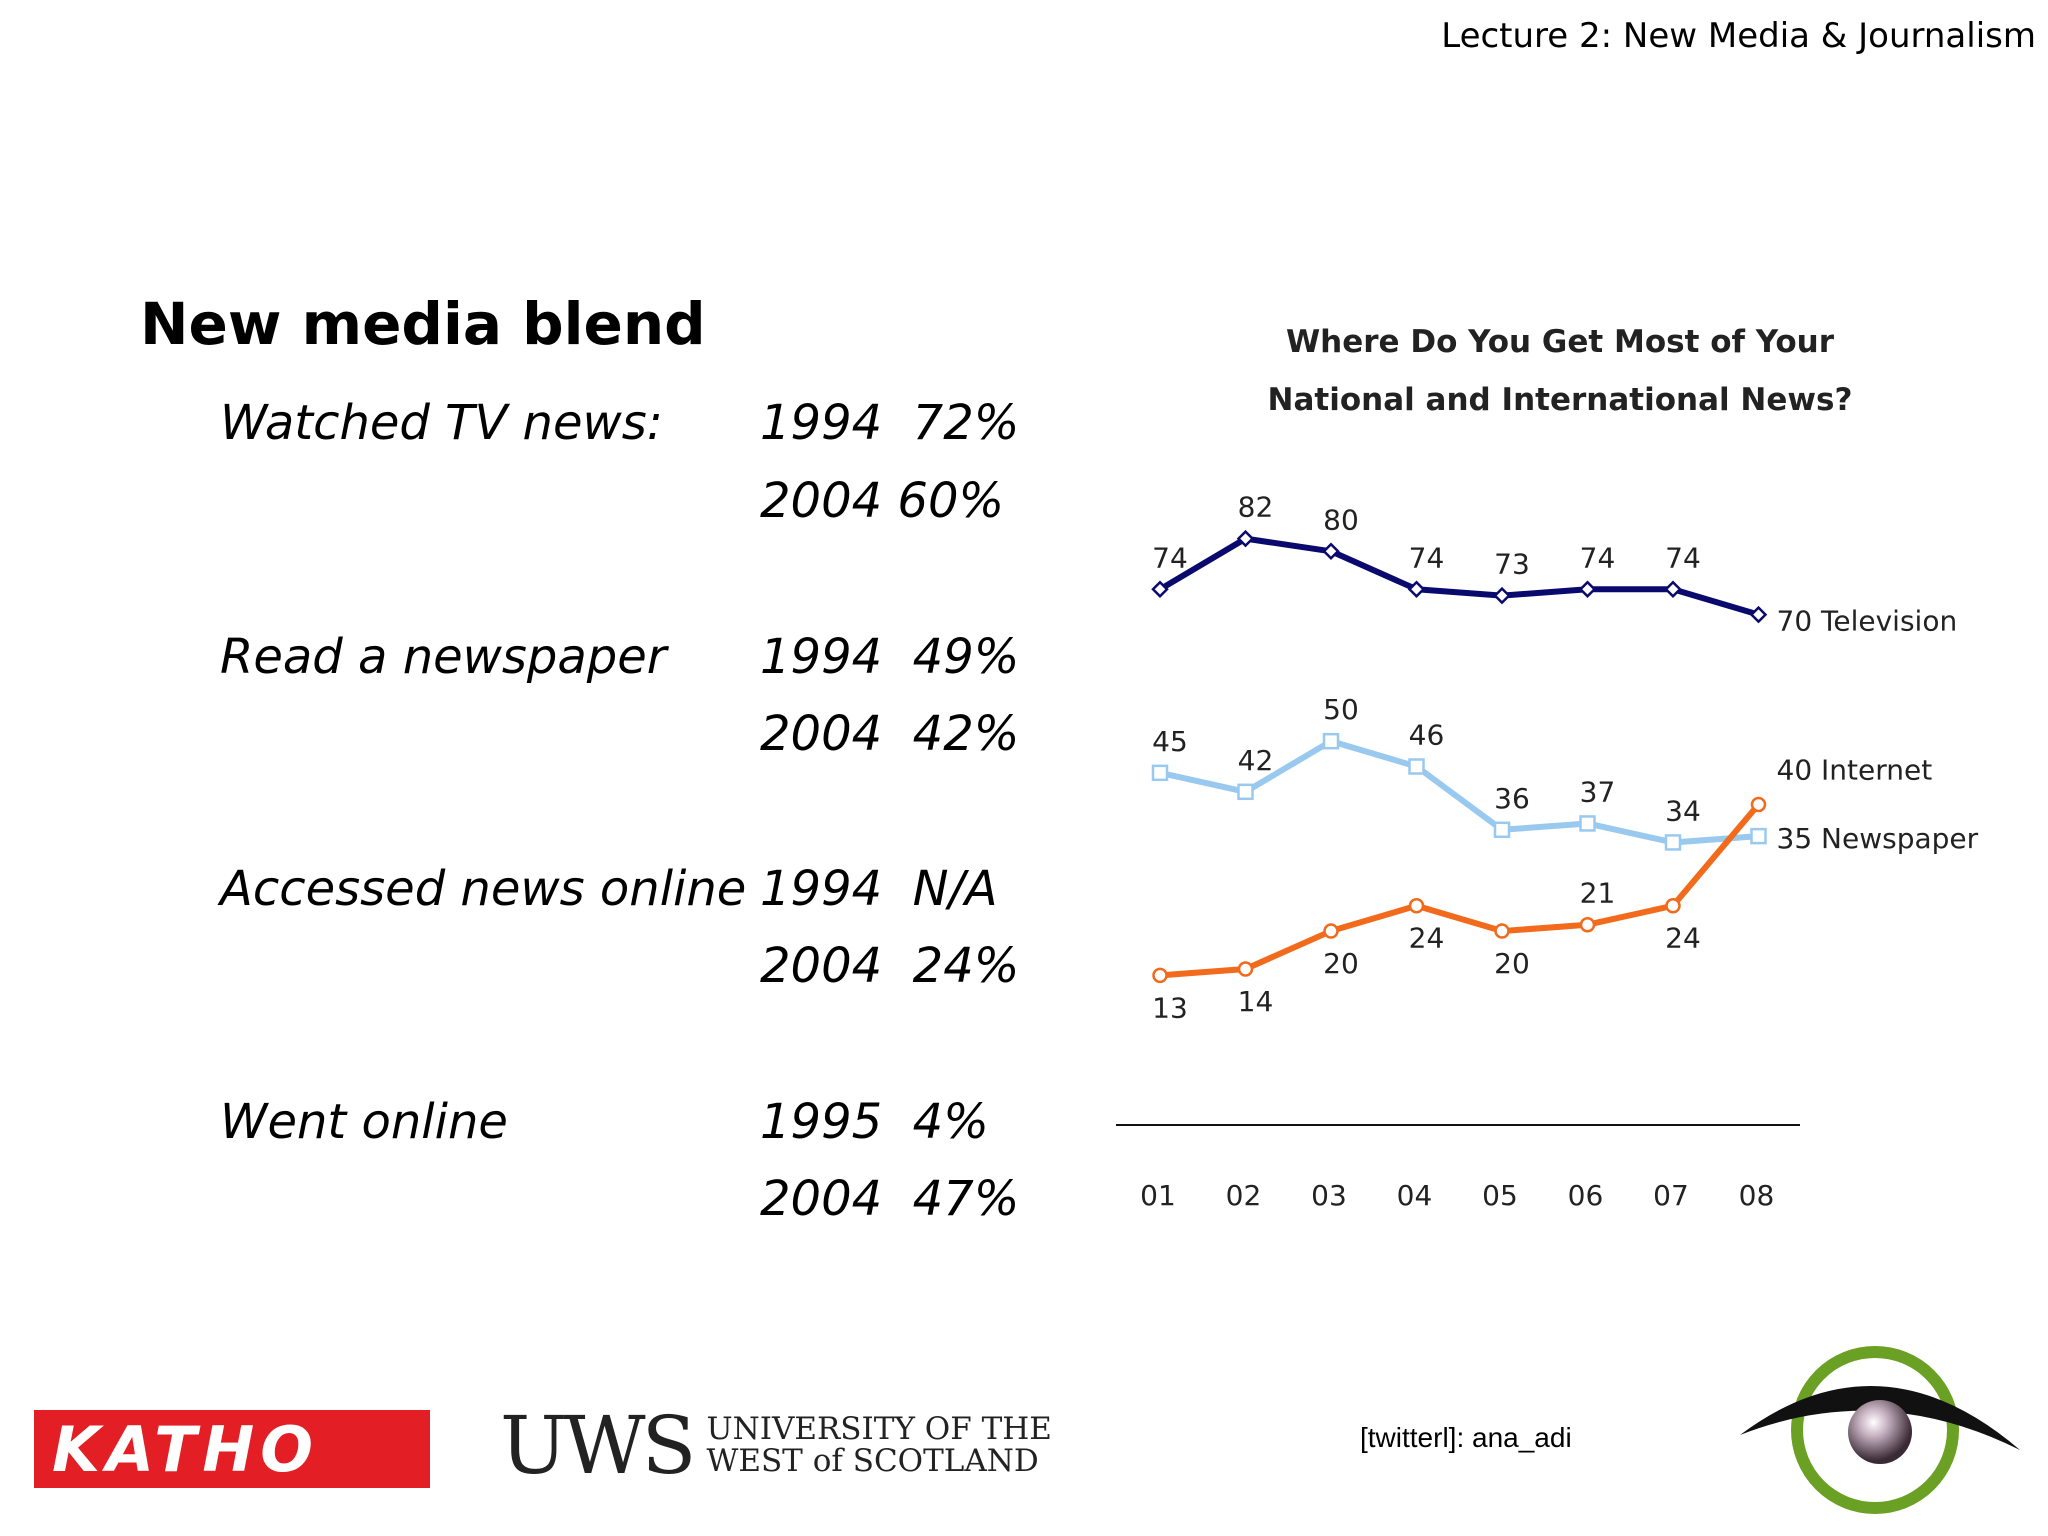  What do you see at coordinates (1158, 1195) in the screenshot?
I see `x-tick-label: 01` at bounding box center [1158, 1195].